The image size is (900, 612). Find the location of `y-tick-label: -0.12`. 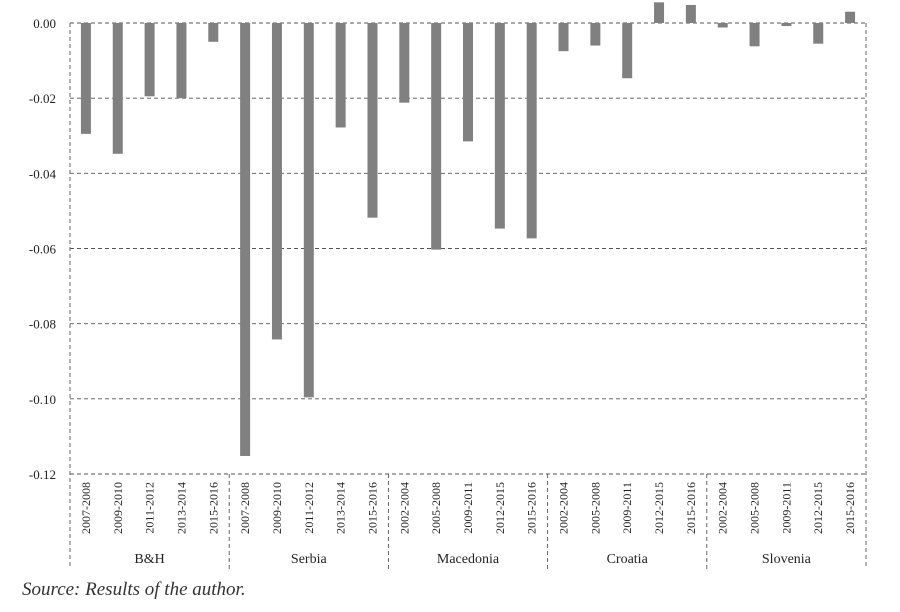

y-tick-label: -0.12 is located at coordinates (42, 474).